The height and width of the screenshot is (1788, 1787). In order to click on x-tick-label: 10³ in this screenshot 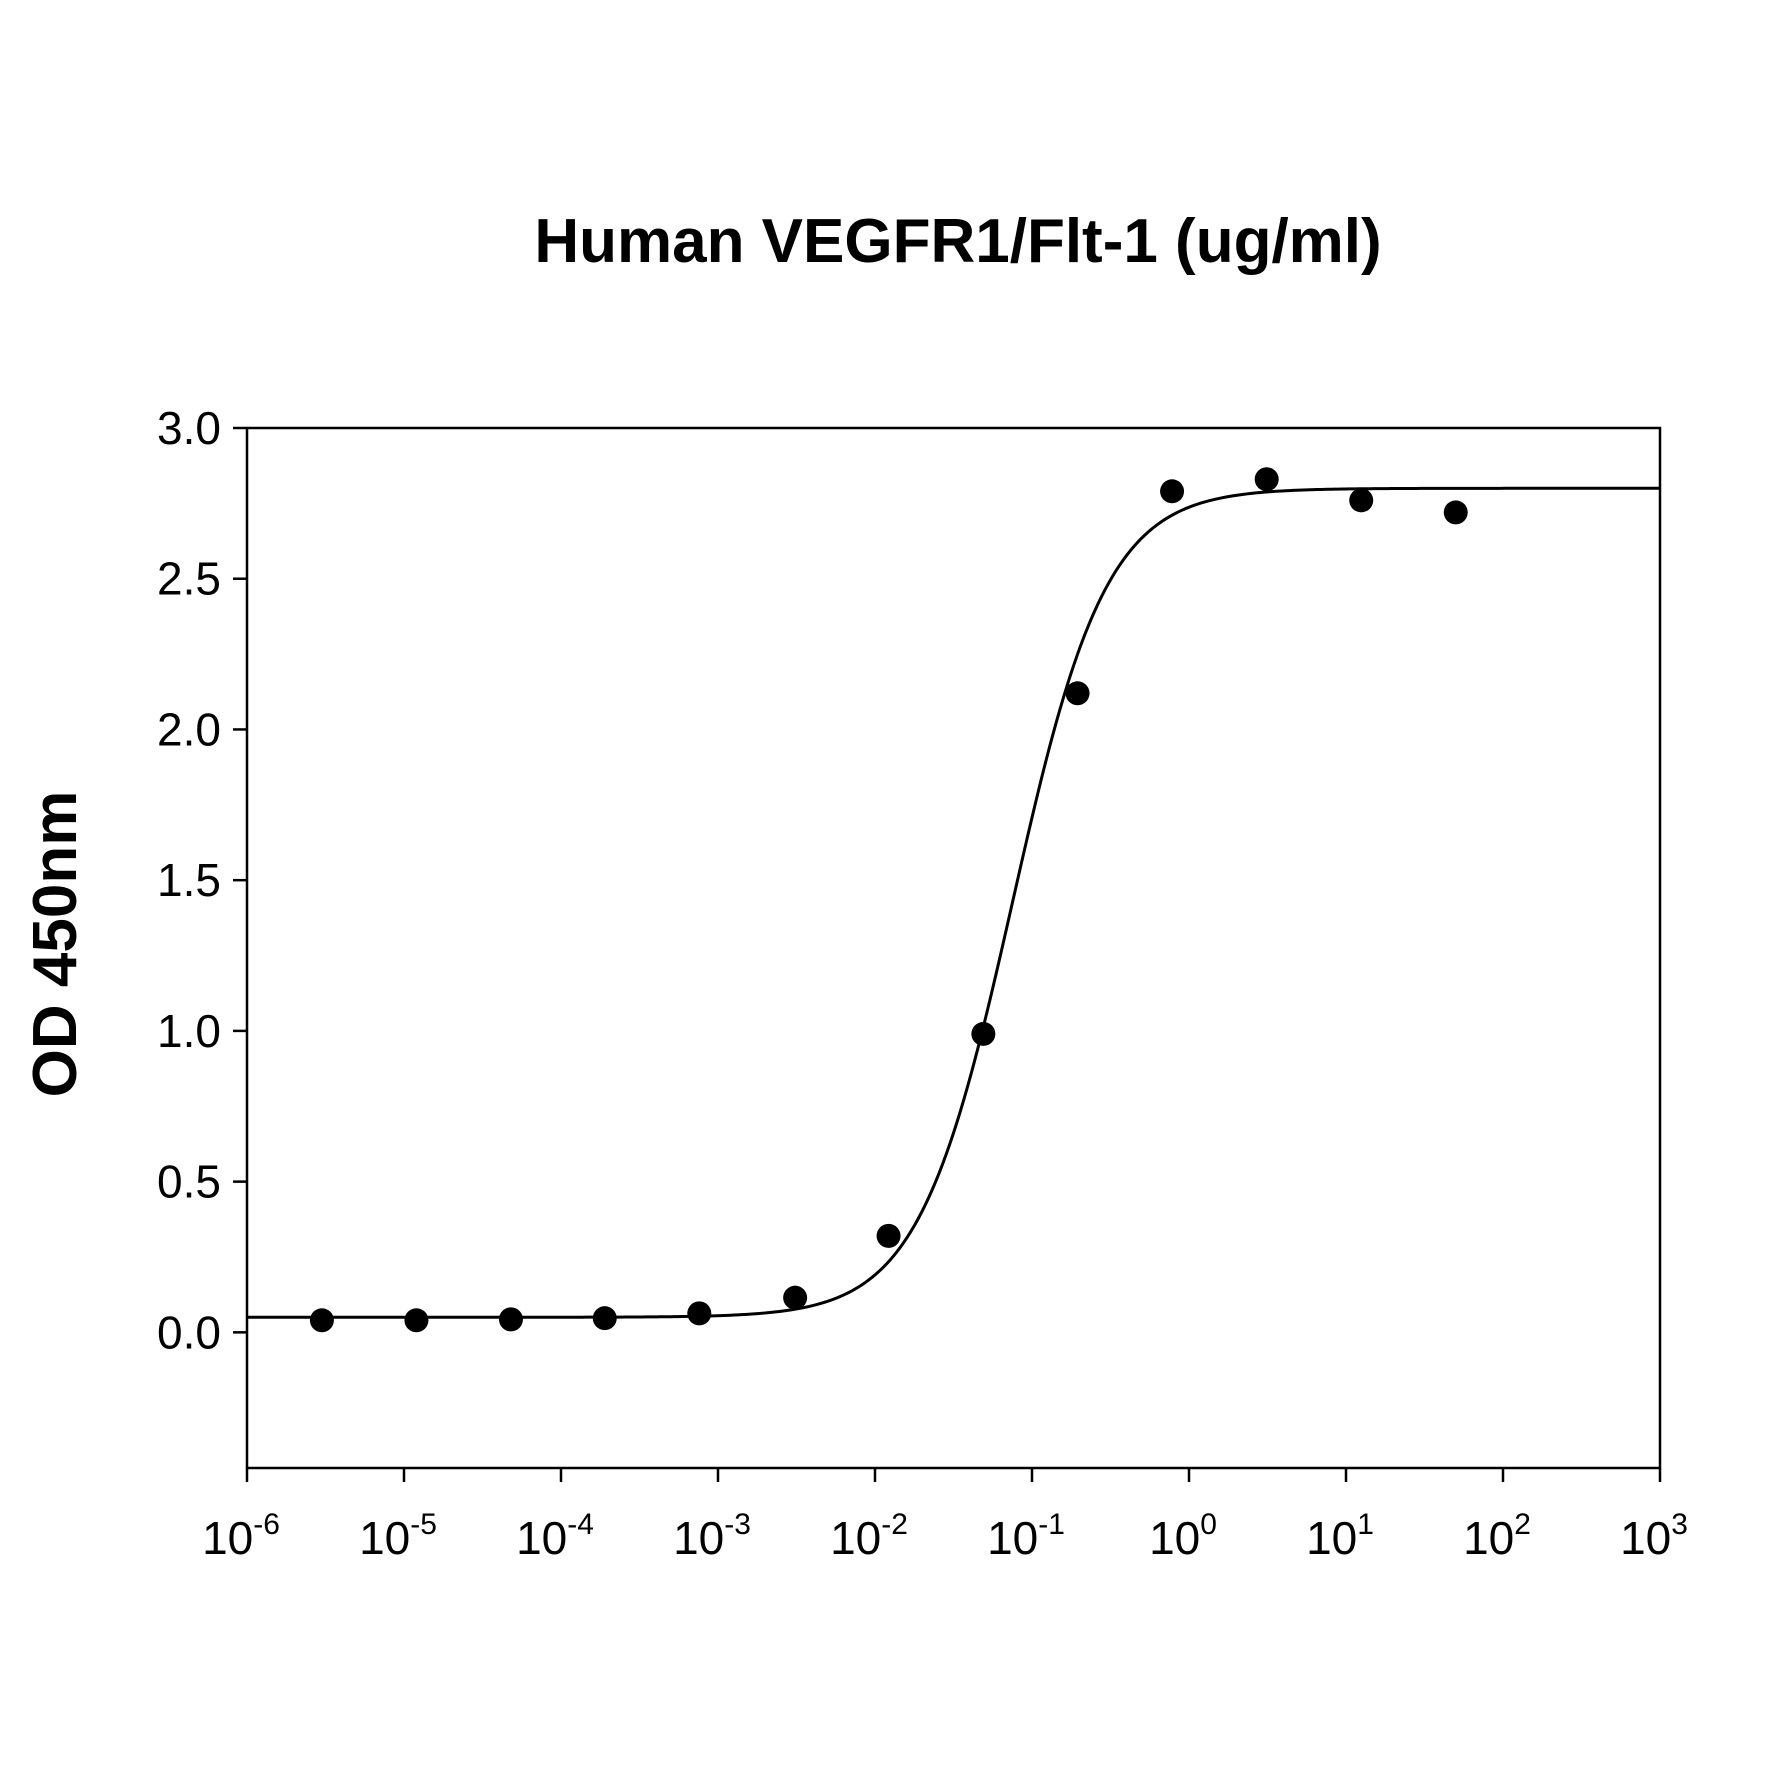, I will do `click(1654, 1536)`.